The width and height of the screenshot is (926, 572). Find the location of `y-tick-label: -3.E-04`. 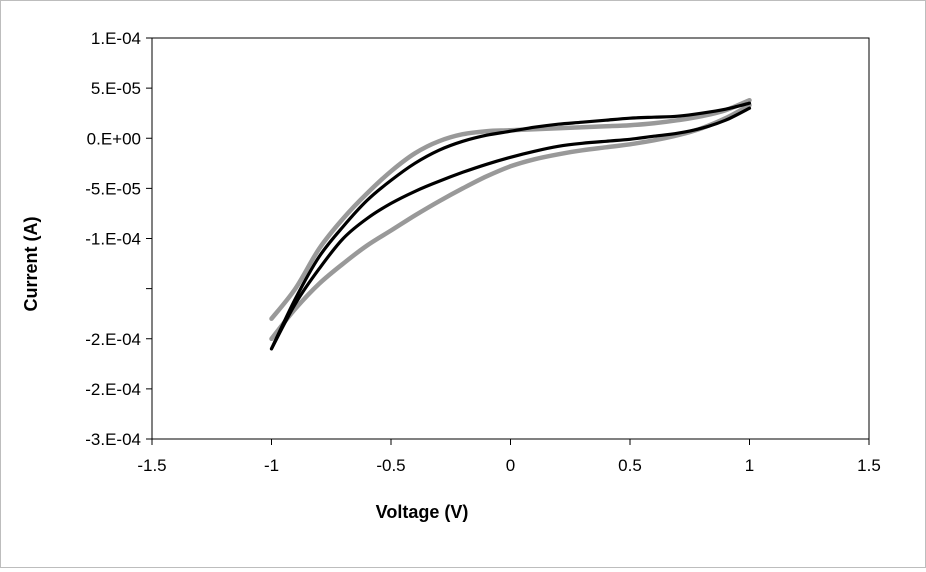

y-tick-label: -3.E-04 is located at coordinates (113, 439).